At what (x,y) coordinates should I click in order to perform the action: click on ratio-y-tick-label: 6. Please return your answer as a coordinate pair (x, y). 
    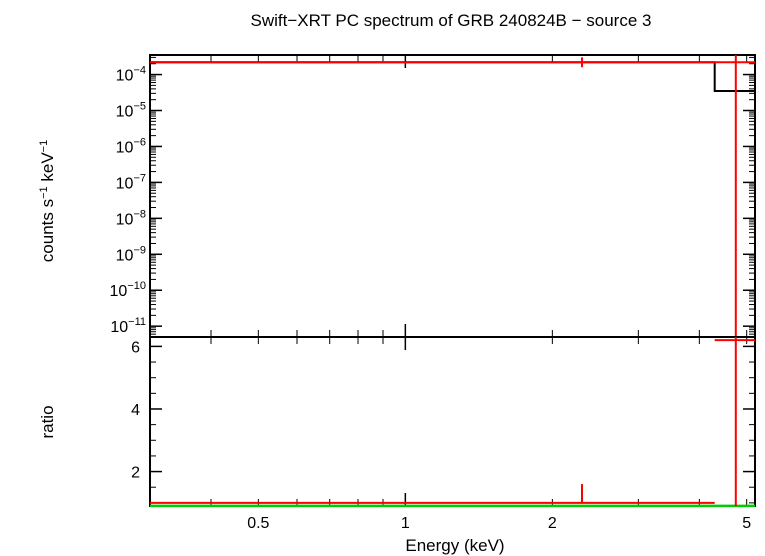
    Looking at the image, I should click on (135, 347).